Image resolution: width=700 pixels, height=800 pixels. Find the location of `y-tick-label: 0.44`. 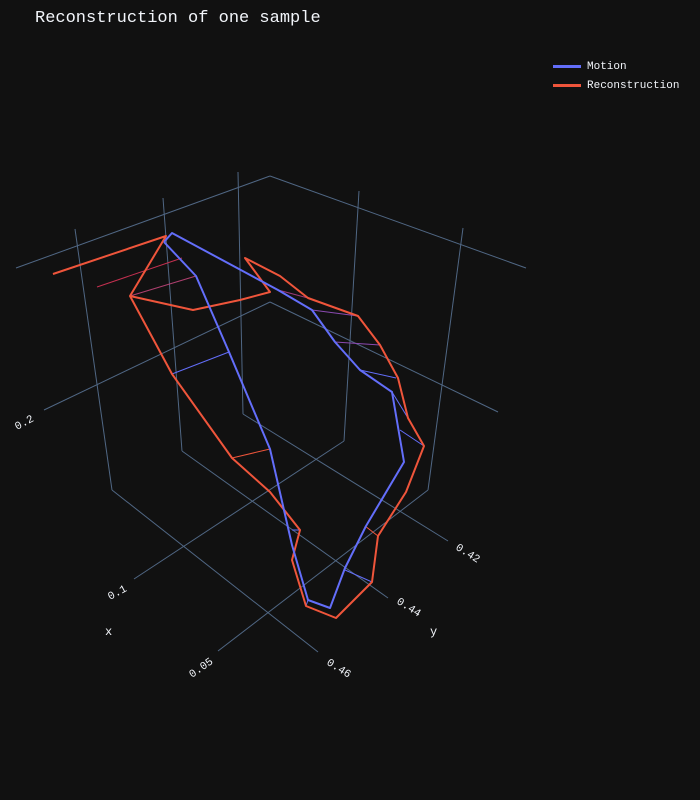

y-tick-label: 0.44 is located at coordinates (408, 608).